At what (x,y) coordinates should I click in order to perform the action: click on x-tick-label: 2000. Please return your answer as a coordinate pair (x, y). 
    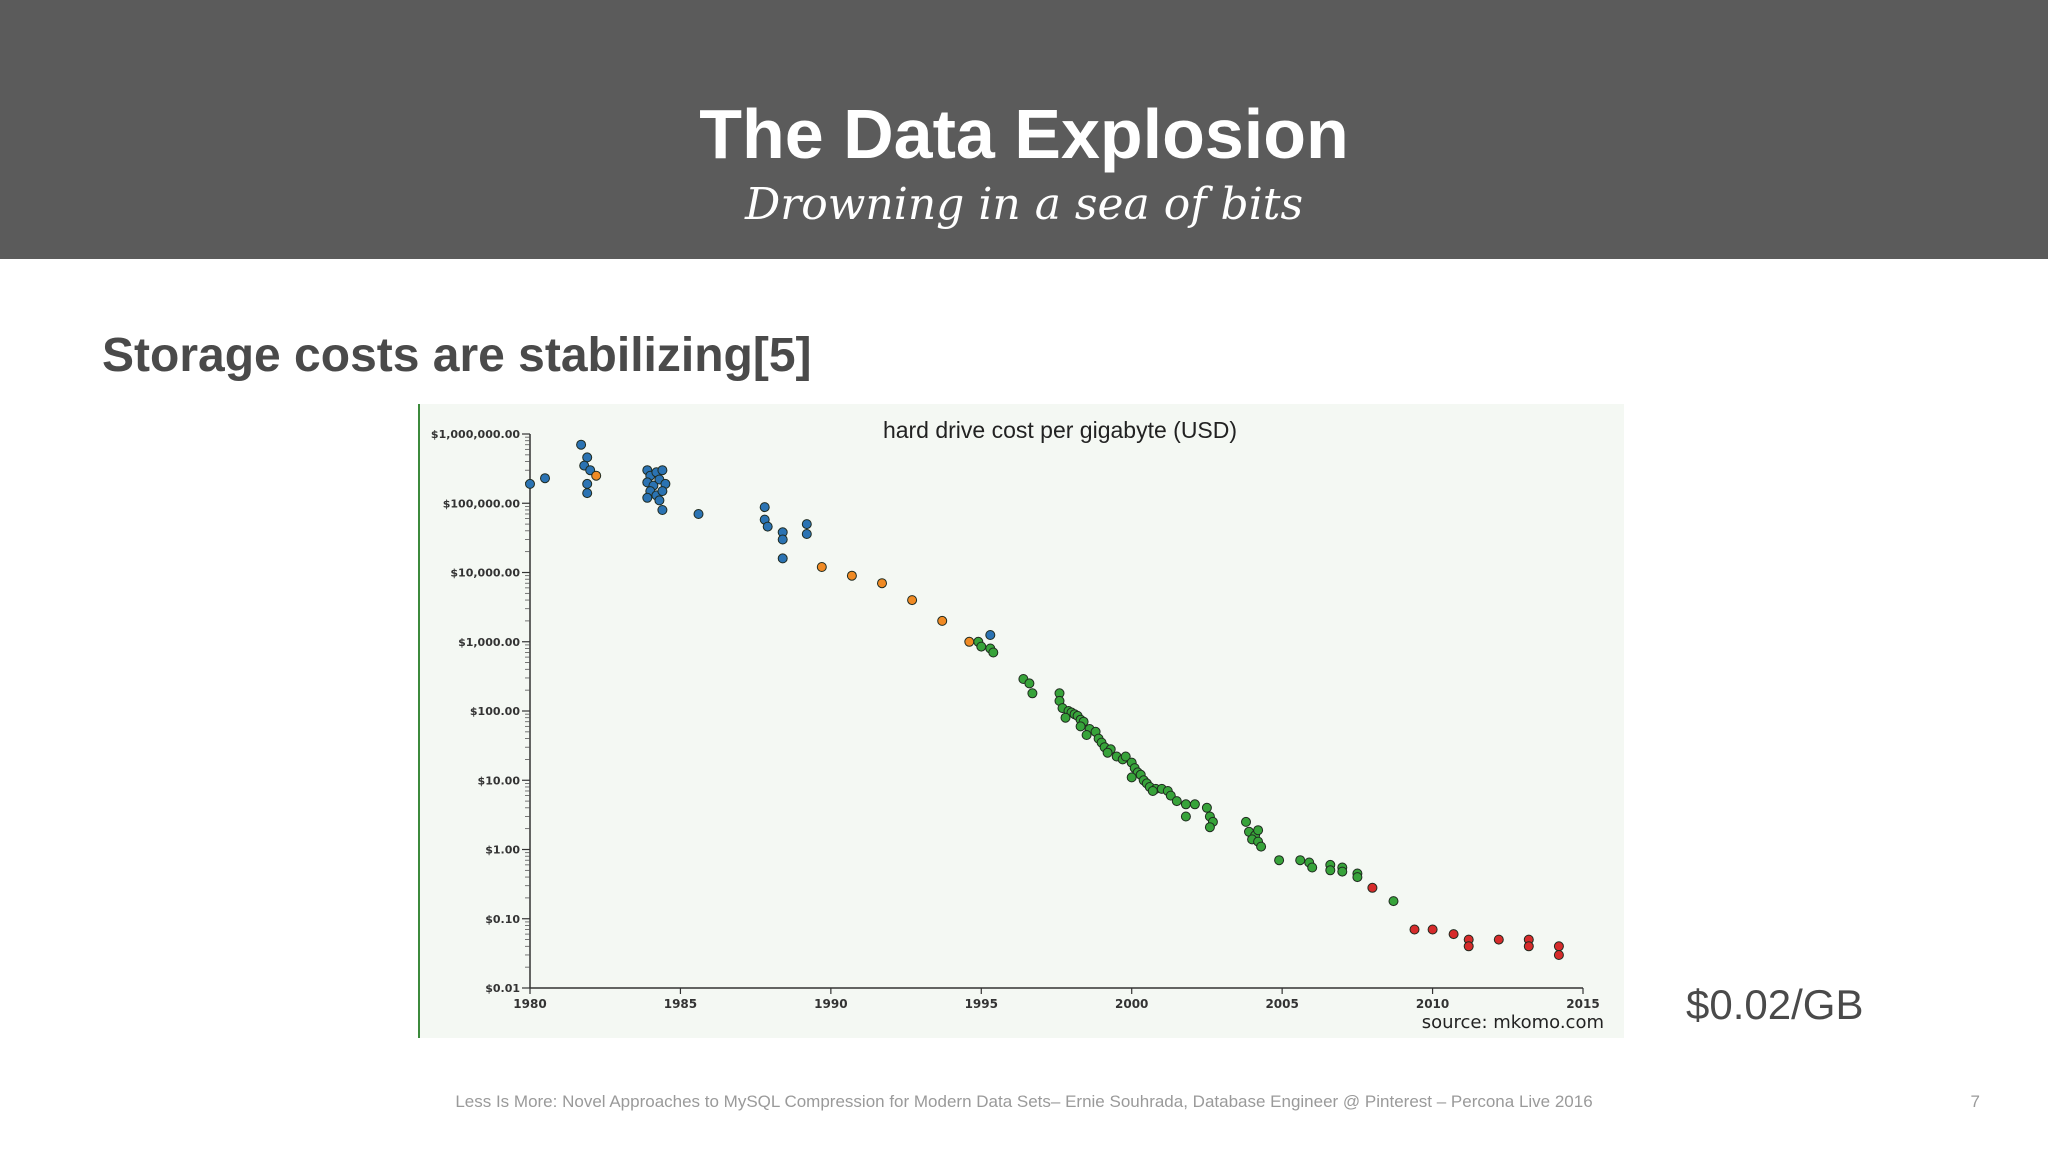
    Looking at the image, I should click on (1131, 1004).